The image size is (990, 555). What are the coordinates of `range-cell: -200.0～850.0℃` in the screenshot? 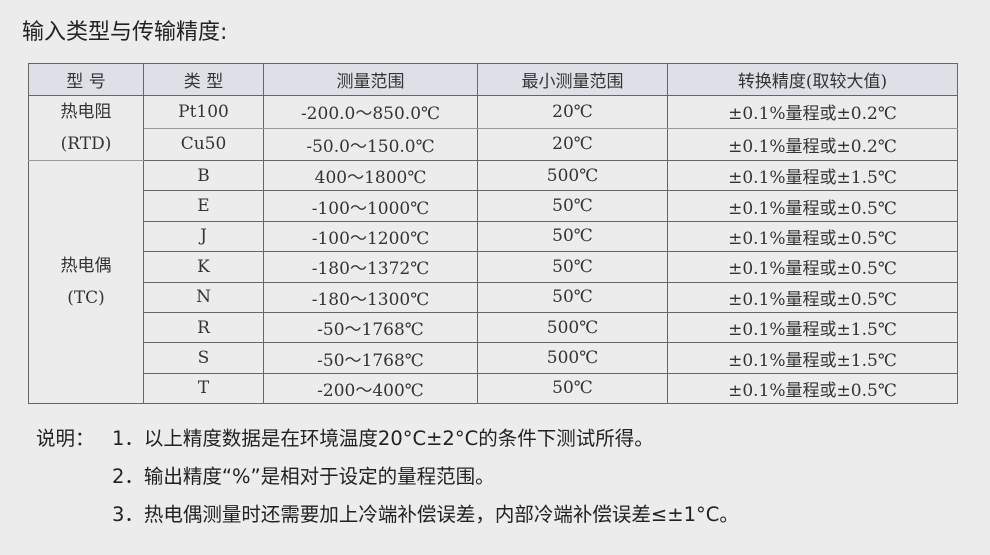 It's located at (370, 112).